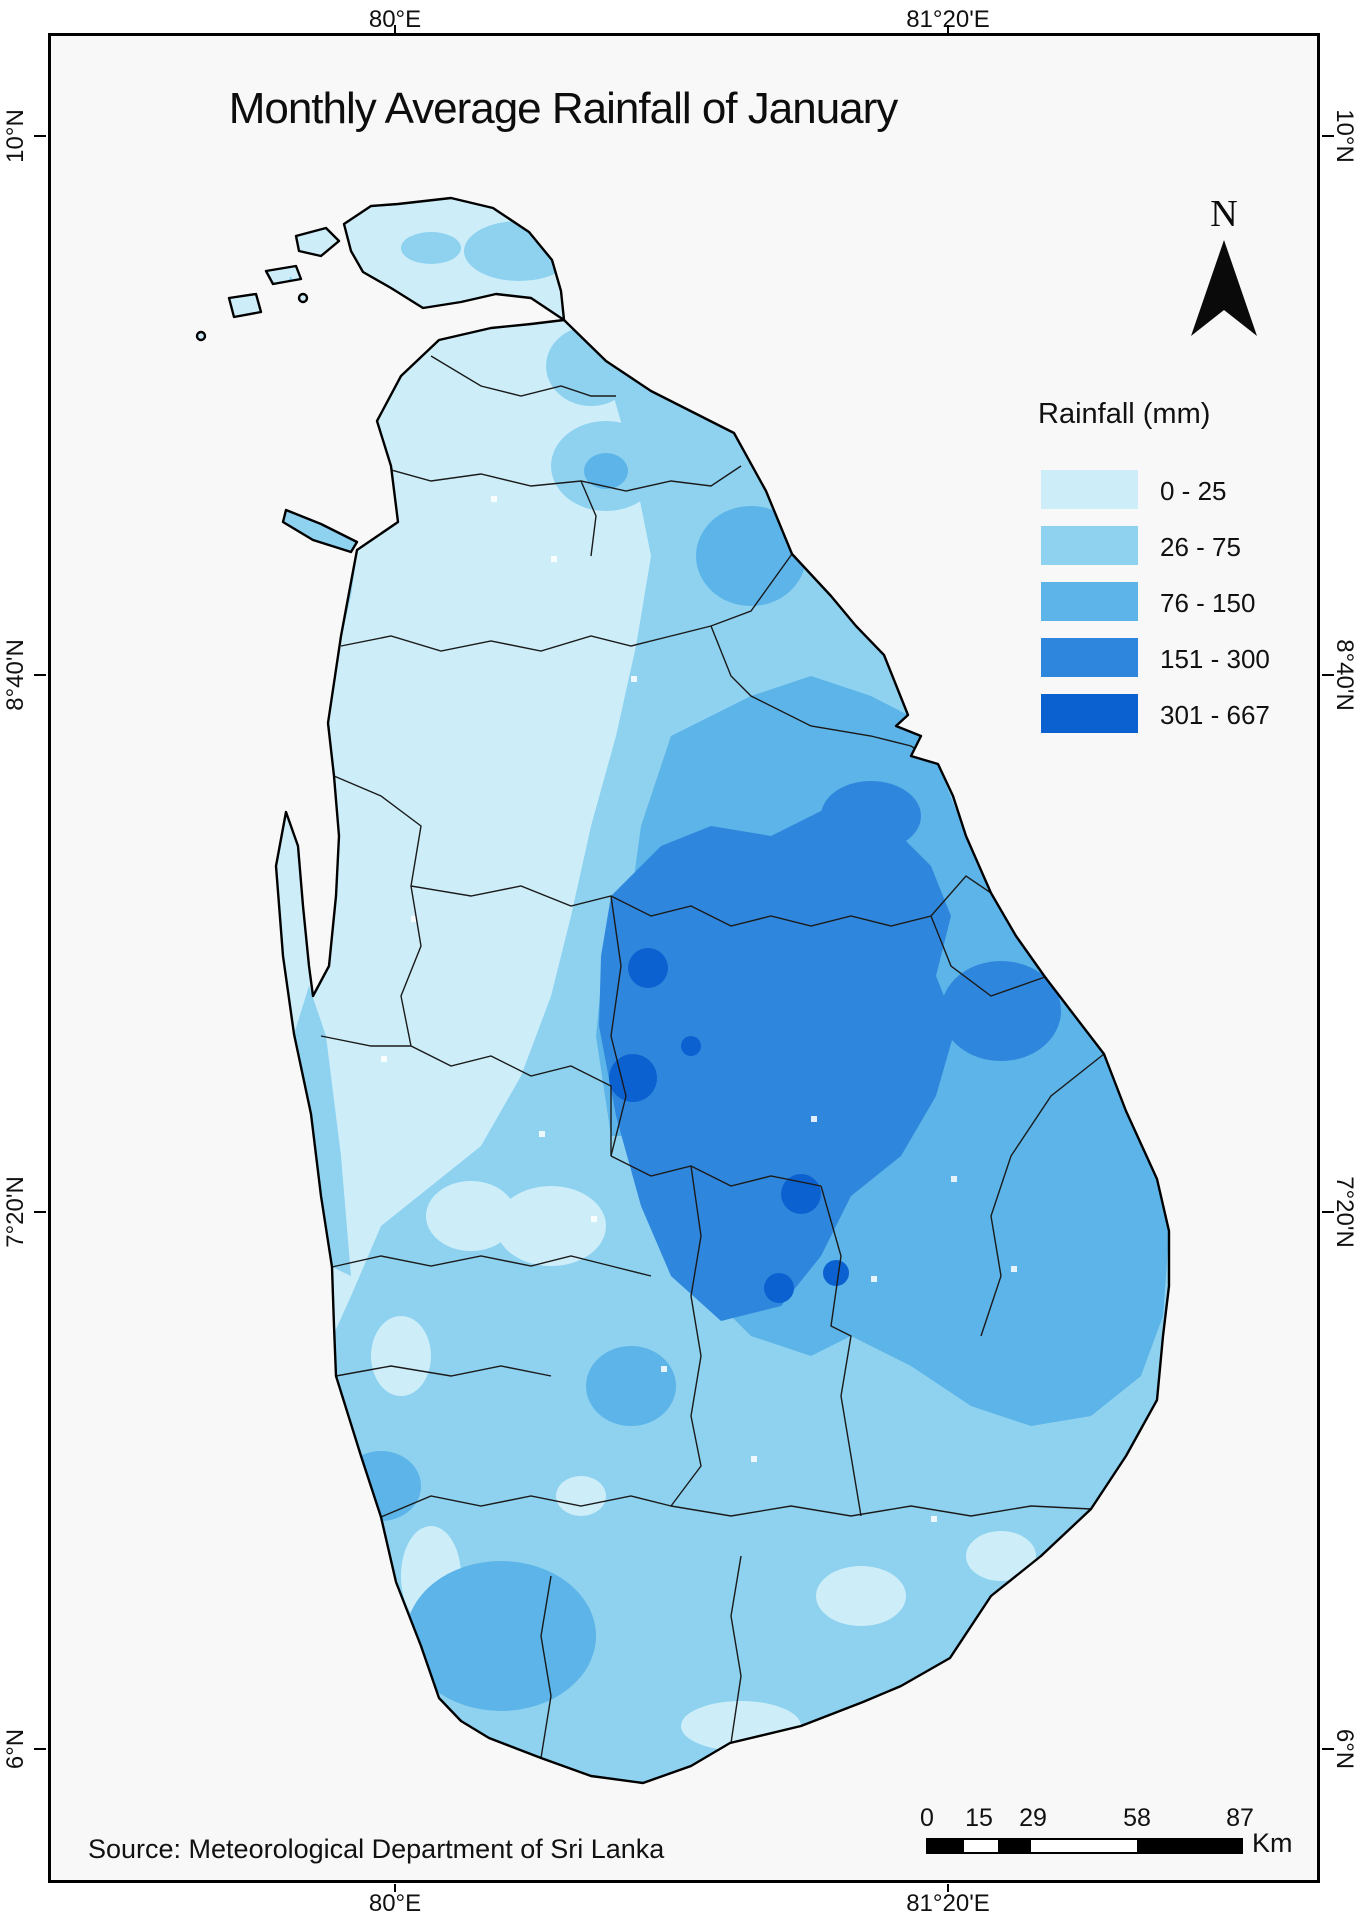  Describe the element at coordinates (15, 1749) in the screenshot. I see `graticule-label-lat-left-3: 6°N` at that location.